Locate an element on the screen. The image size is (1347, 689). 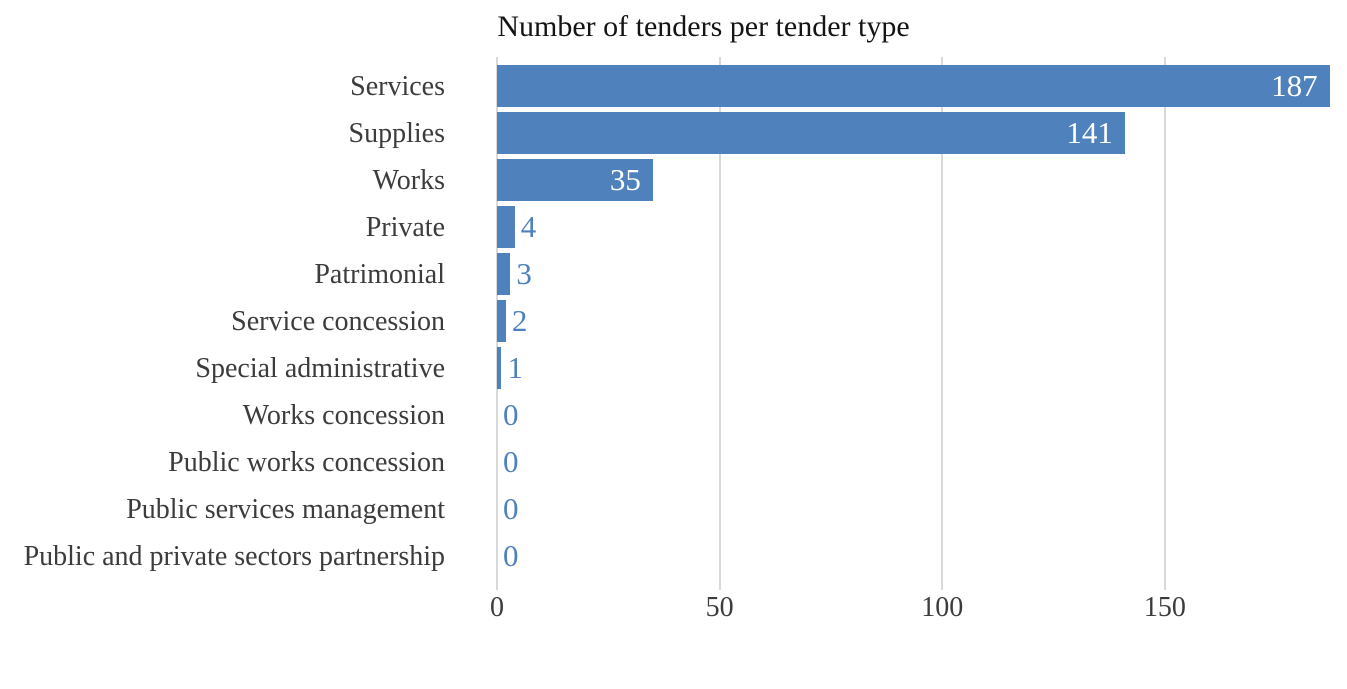
bar-row: Supplies 141 is located at coordinates (673, 133).